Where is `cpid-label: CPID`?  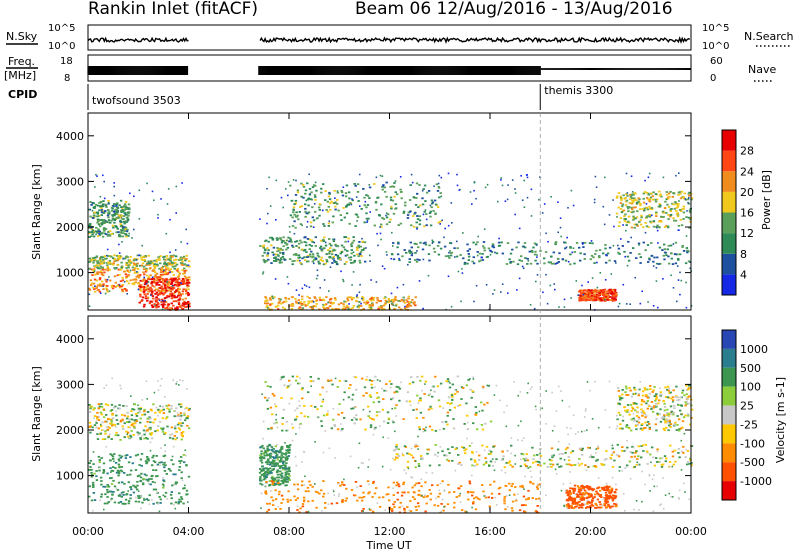 cpid-label: CPID is located at coordinates (22, 94).